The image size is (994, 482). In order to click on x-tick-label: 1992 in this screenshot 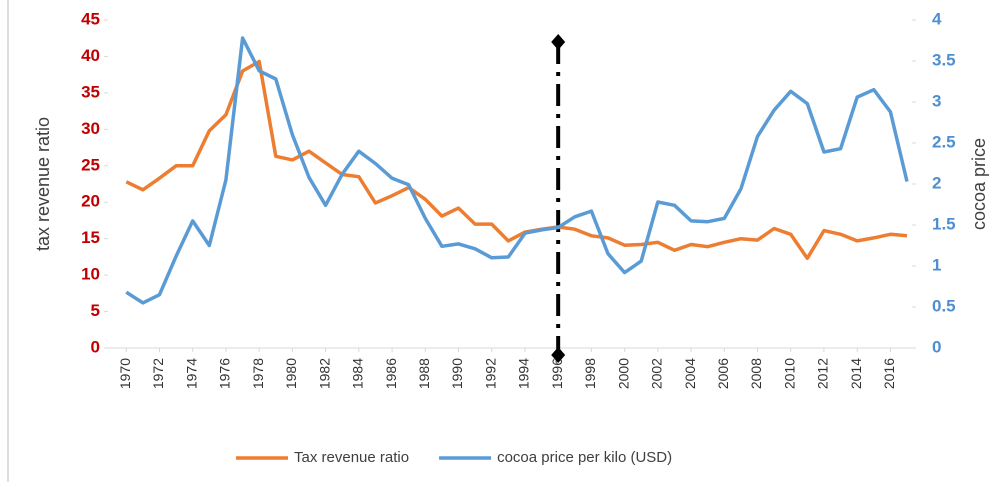, I will do `click(490, 373)`.